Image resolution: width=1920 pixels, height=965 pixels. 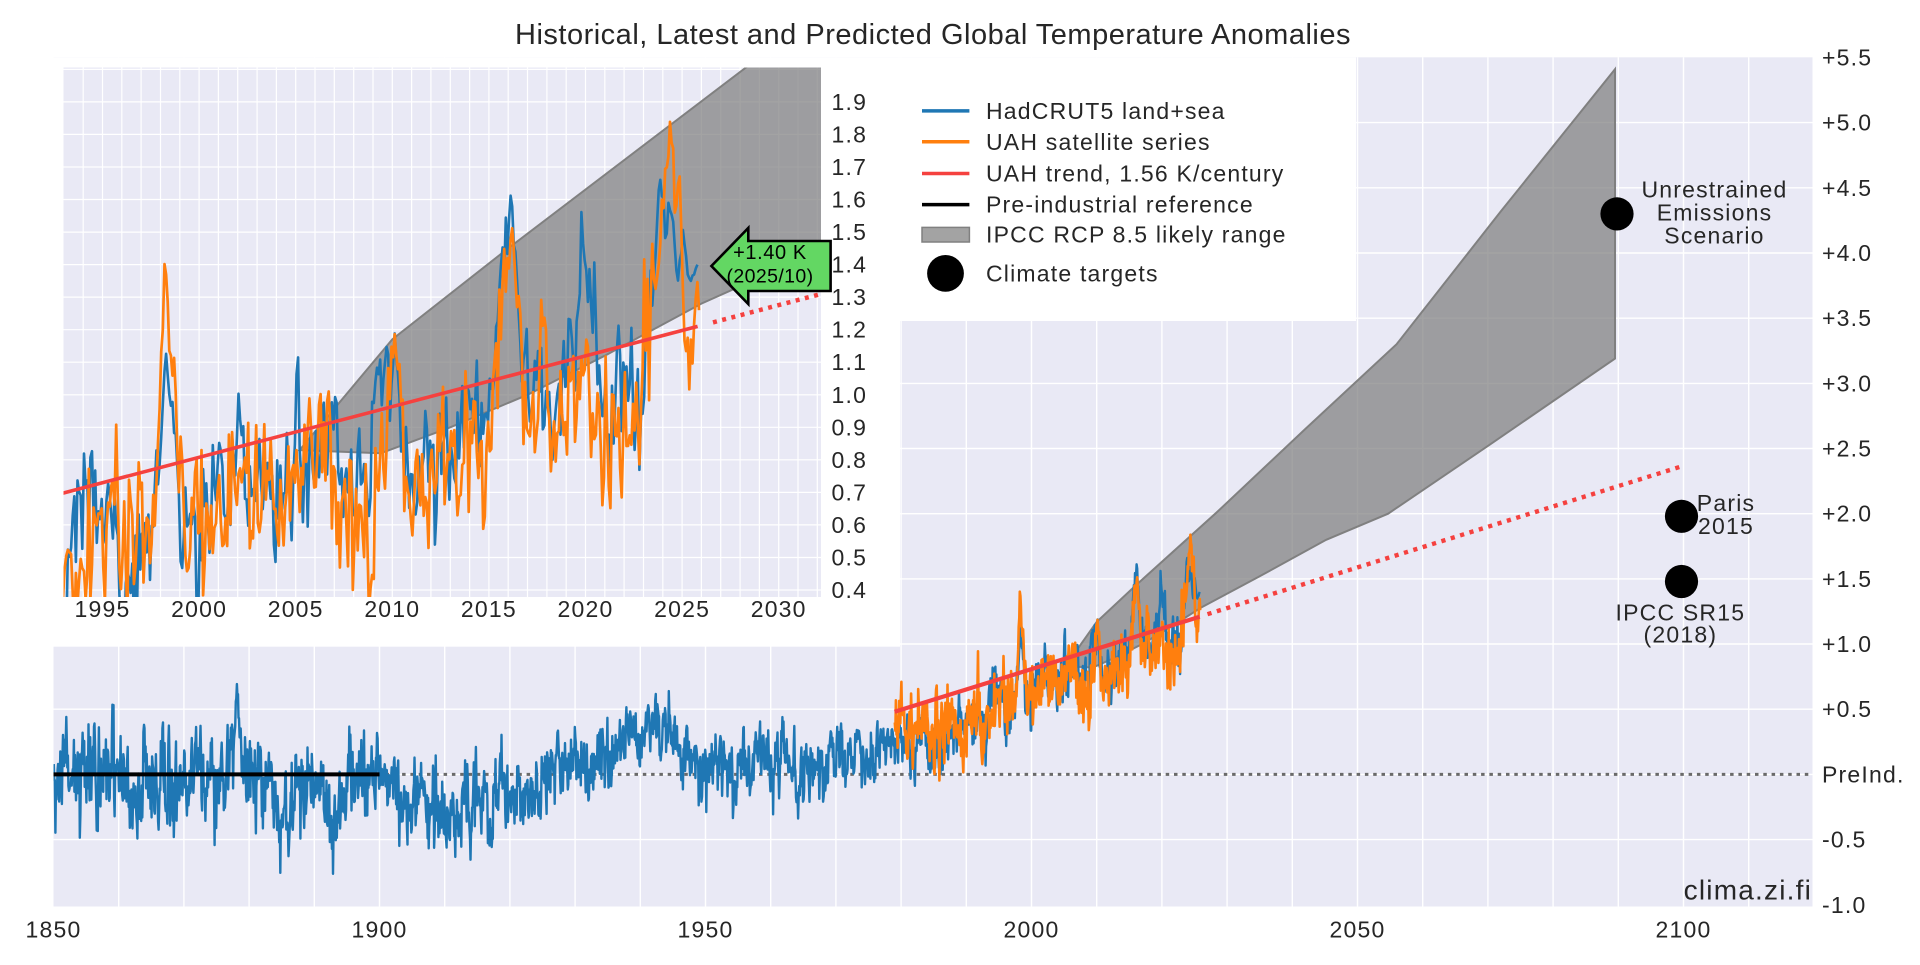 What do you see at coordinates (1135, 174) in the screenshot?
I see `svg-text: UAH trend, 1.56 K/century` at bounding box center [1135, 174].